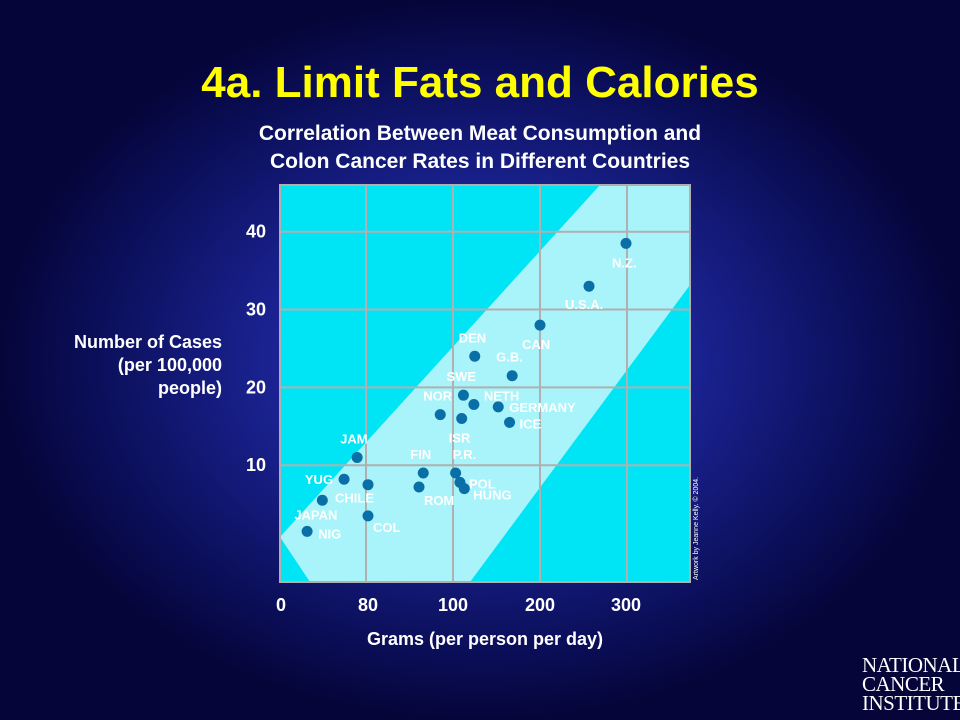 Image resolution: width=960 pixels, height=720 pixels. I want to click on y-tick-label: 10, so click(256, 465).